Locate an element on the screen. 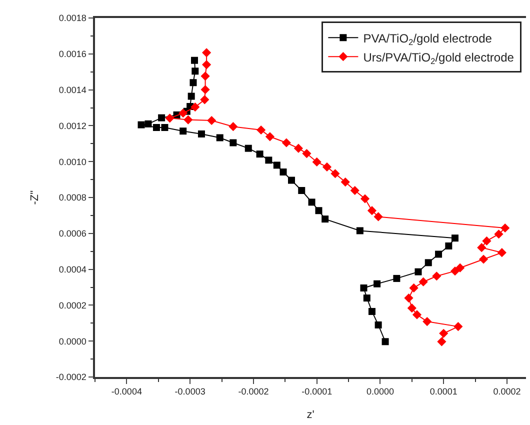  x-tick-label: 0.0001 is located at coordinates (444, 391).